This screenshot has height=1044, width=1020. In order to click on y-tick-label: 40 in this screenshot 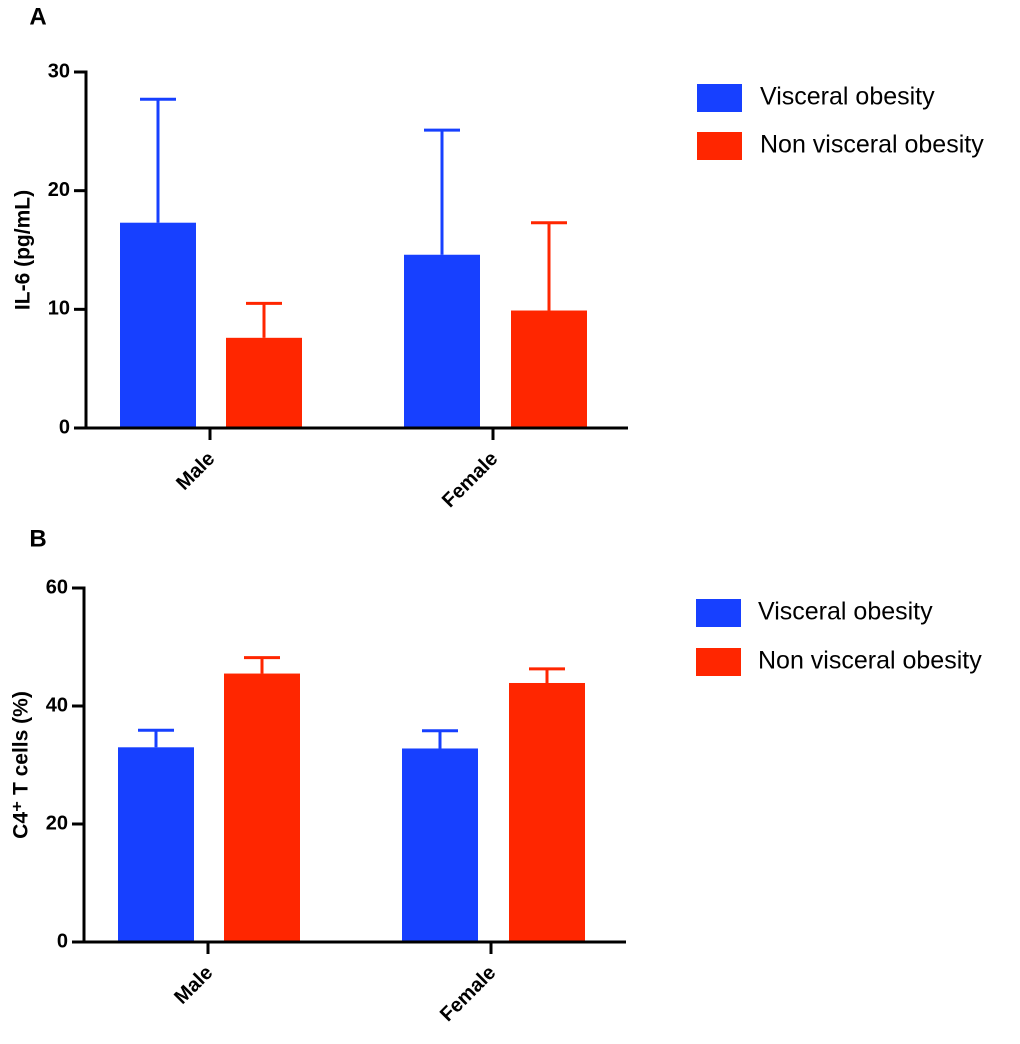, I will do `click(57, 705)`.